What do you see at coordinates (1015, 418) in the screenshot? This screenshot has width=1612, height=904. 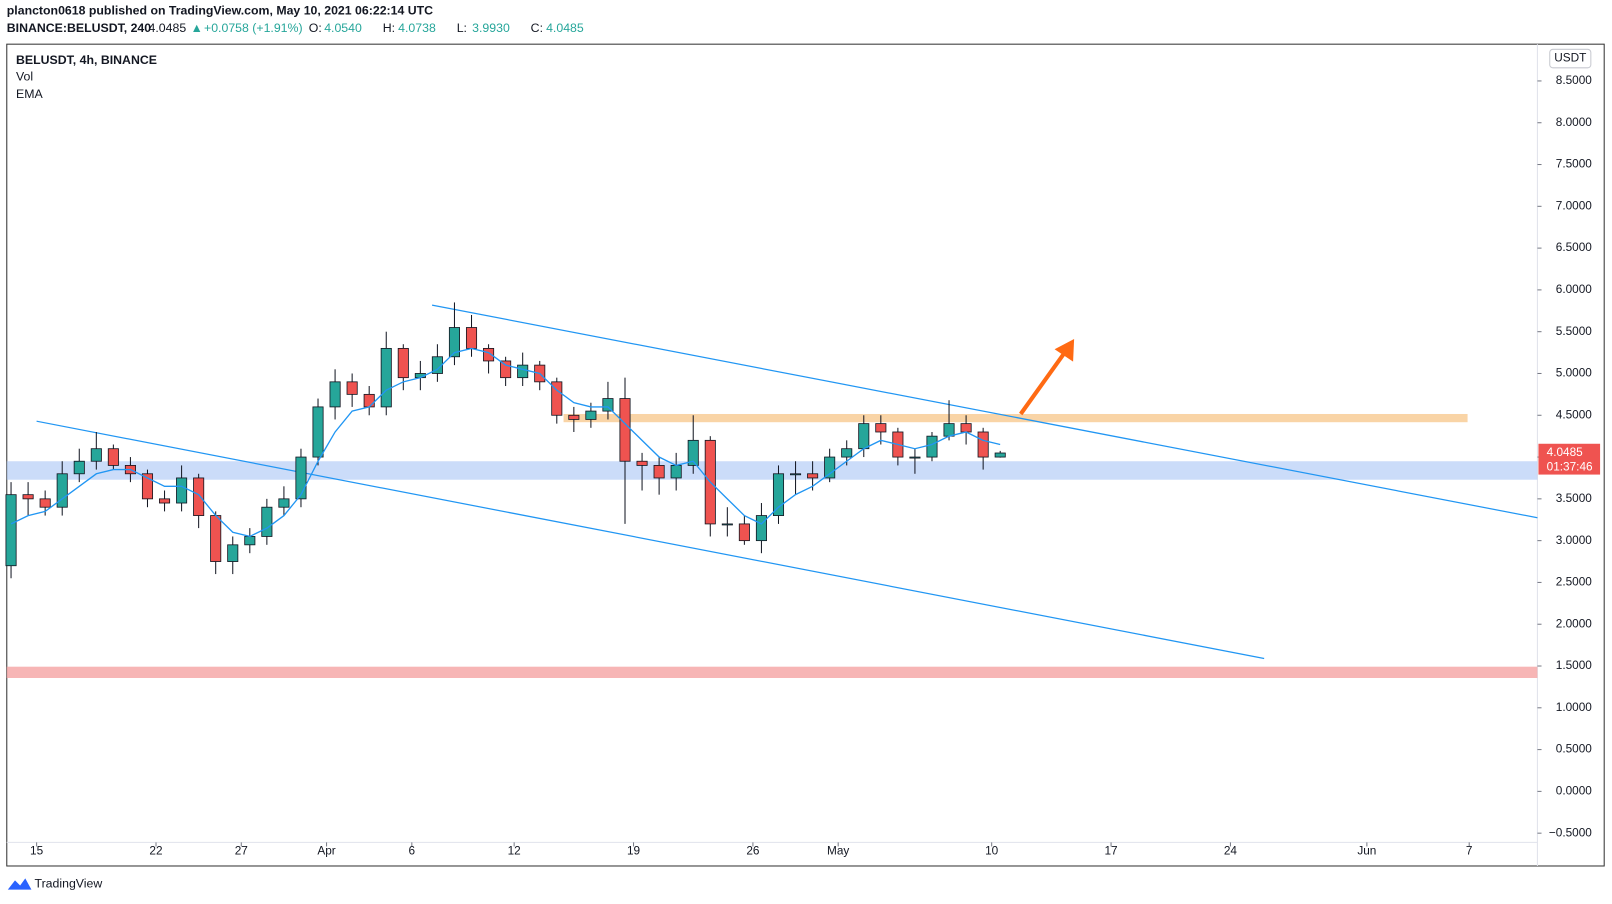 I see `resistance-zone` at bounding box center [1015, 418].